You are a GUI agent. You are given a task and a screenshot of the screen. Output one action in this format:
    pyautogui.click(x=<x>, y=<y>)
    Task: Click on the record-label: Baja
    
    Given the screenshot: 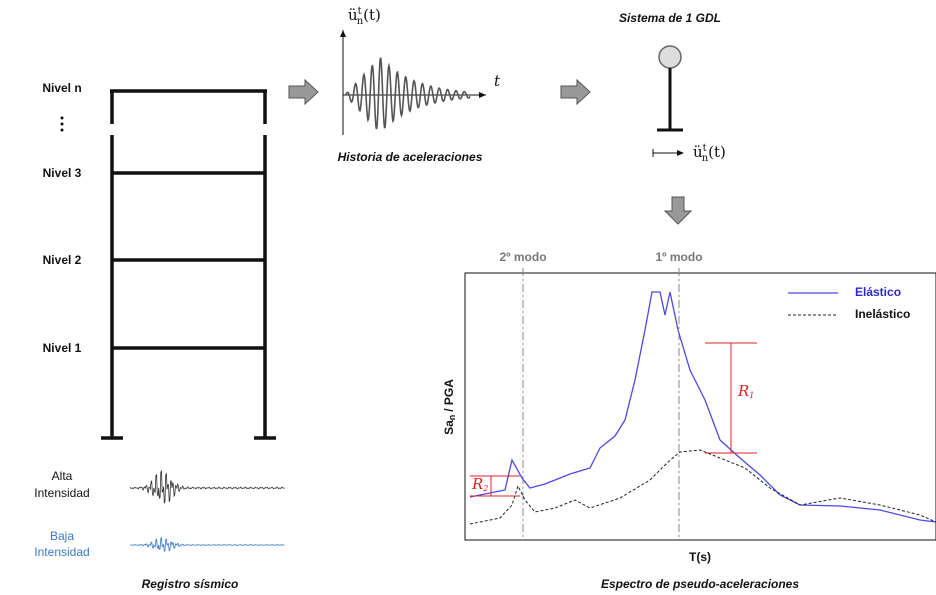 What is the action you would take?
    pyautogui.click(x=62, y=536)
    